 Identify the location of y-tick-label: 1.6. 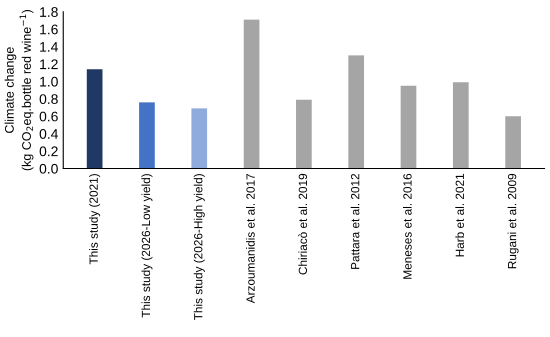
(49, 29).